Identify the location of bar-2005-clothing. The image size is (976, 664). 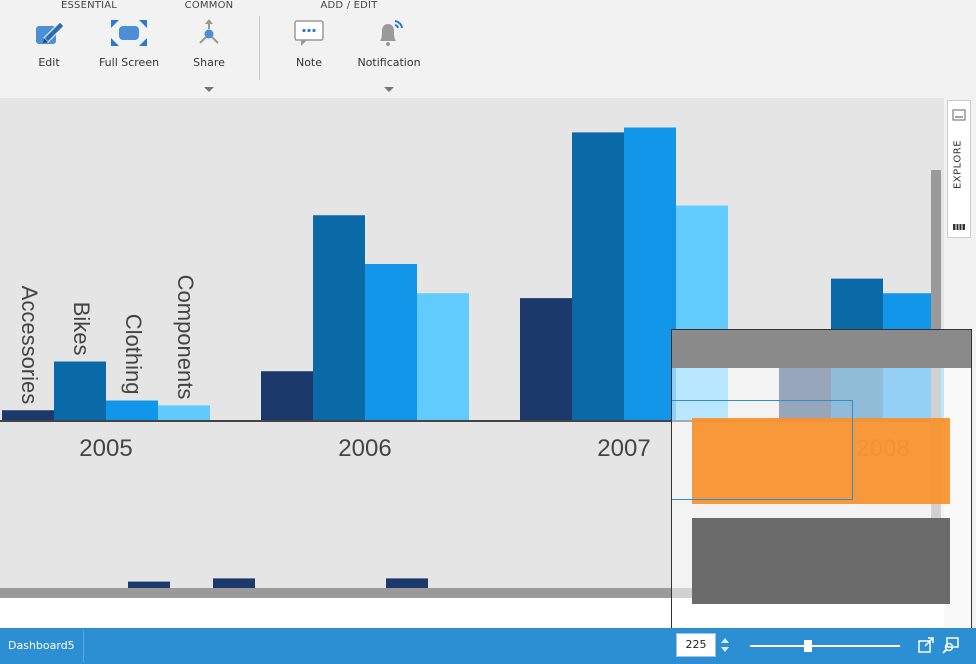
(132, 410).